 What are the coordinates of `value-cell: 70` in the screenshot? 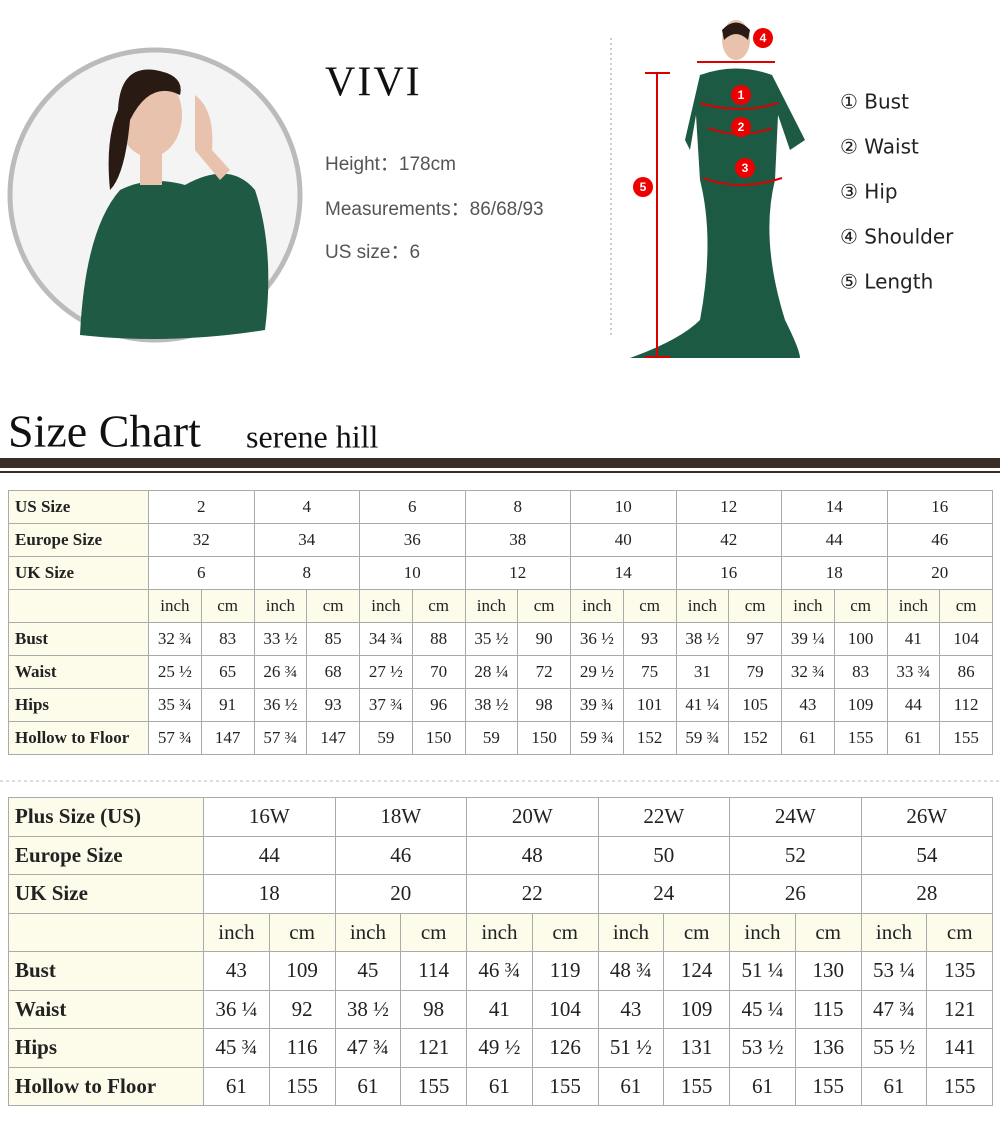 It's located at (438, 672).